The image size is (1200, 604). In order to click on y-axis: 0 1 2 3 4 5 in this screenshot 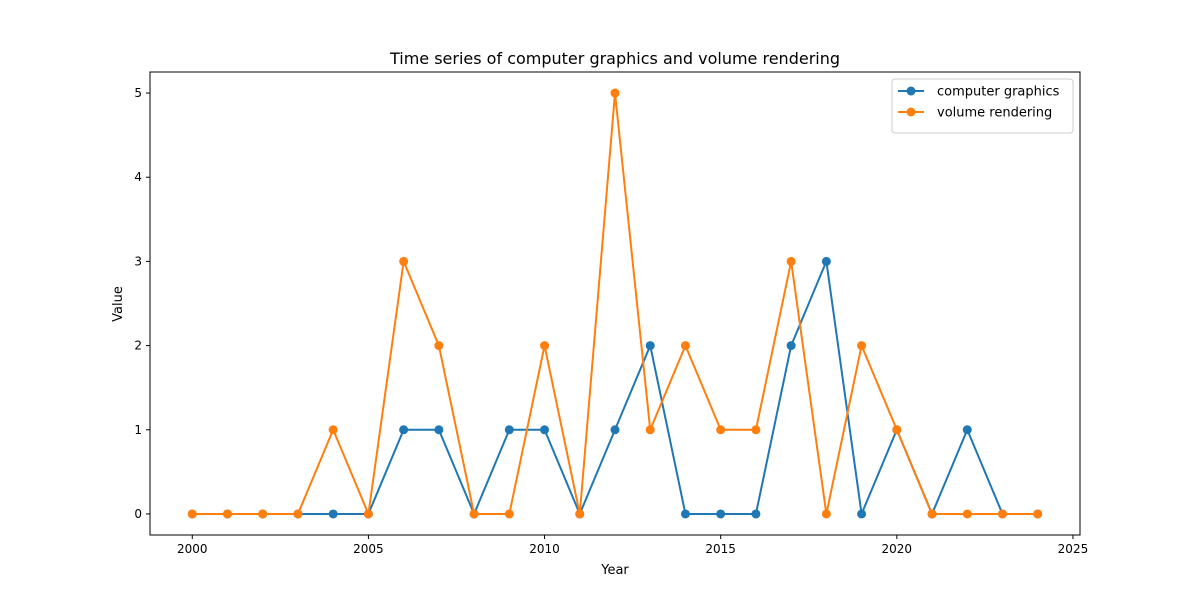, I will do `click(142, 303)`.